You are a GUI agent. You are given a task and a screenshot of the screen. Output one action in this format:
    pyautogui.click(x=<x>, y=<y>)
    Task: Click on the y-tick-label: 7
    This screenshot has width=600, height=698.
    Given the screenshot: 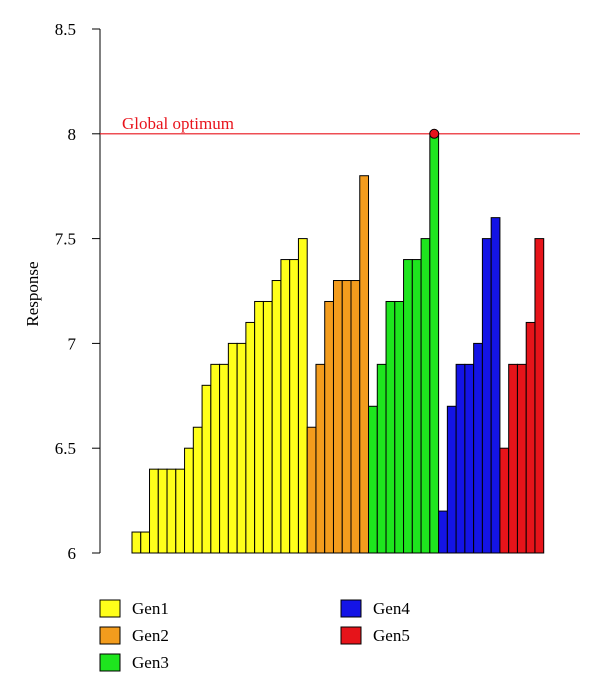 What is the action you would take?
    pyautogui.click(x=72, y=343)
    